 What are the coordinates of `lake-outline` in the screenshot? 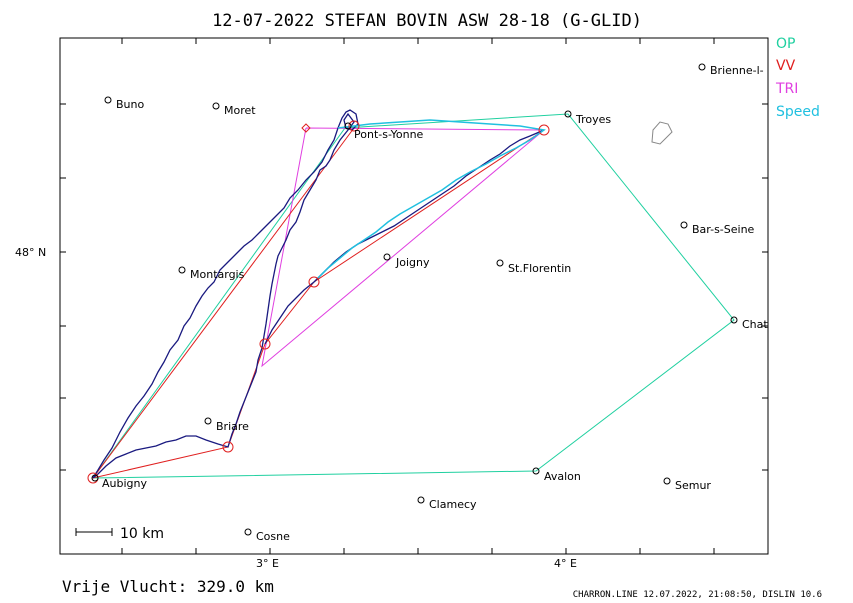 It's located at (662, 133).